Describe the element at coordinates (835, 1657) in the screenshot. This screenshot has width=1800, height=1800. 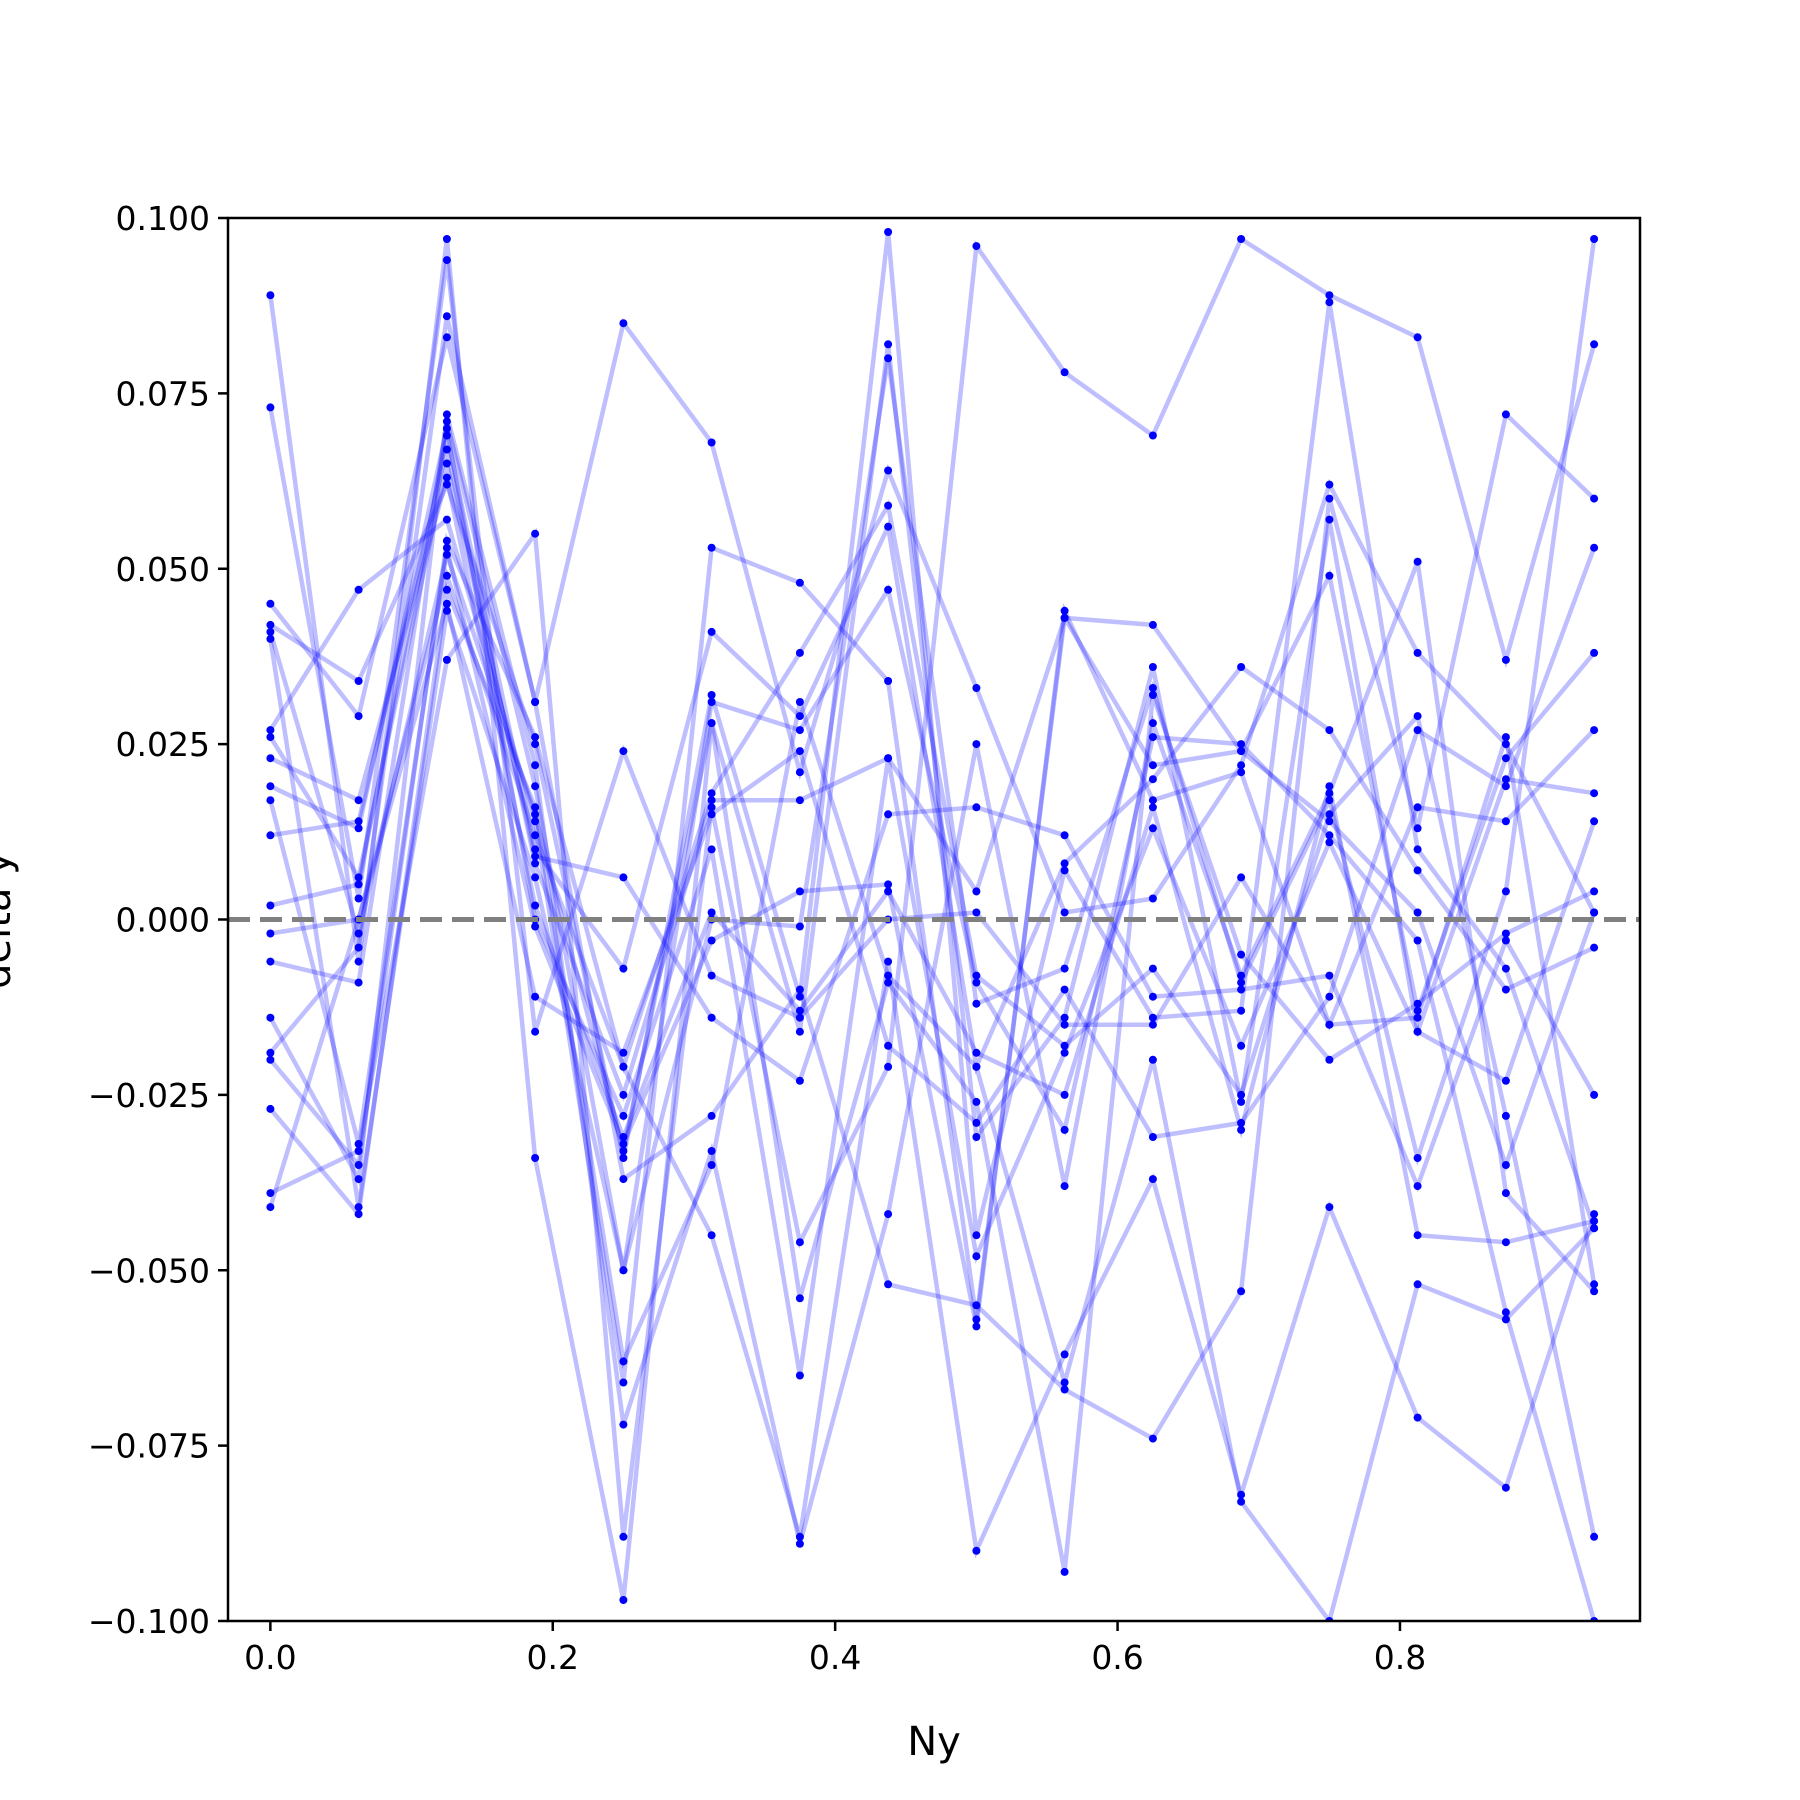
I see `x-tick-label: 0.4` at that location.